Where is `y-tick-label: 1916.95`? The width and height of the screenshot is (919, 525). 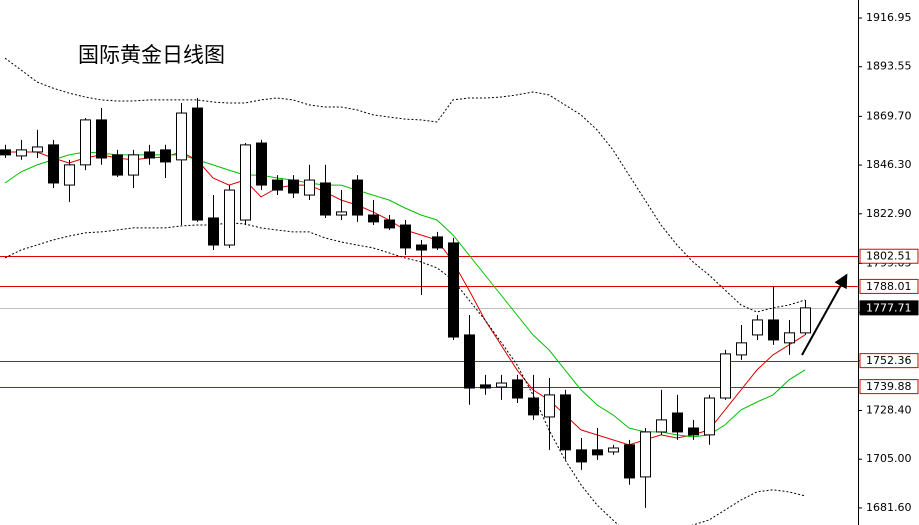
y-tick-label: 1916.95 is located at coordinates (889, 17).